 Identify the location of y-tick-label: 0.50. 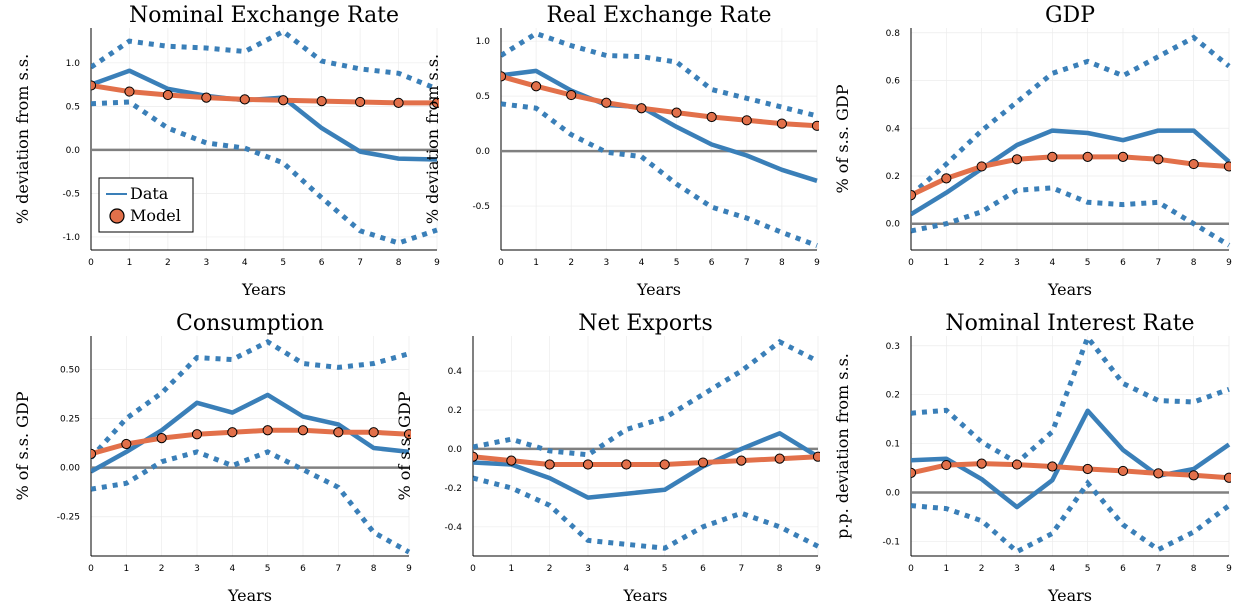
(70, 370).